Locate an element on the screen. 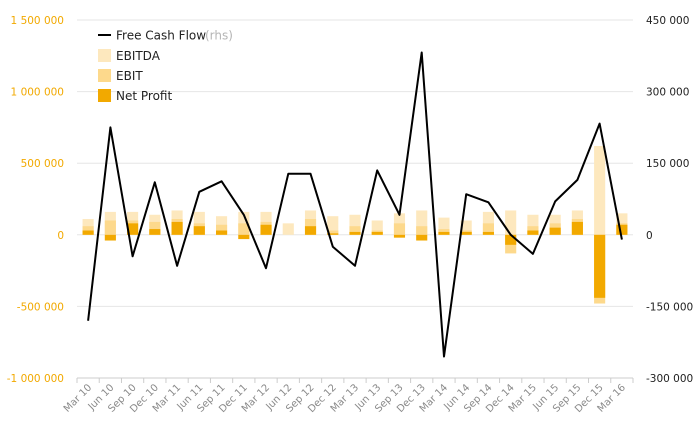  y-right-tick-label: -300 000 is located at coordinates (669, 379).